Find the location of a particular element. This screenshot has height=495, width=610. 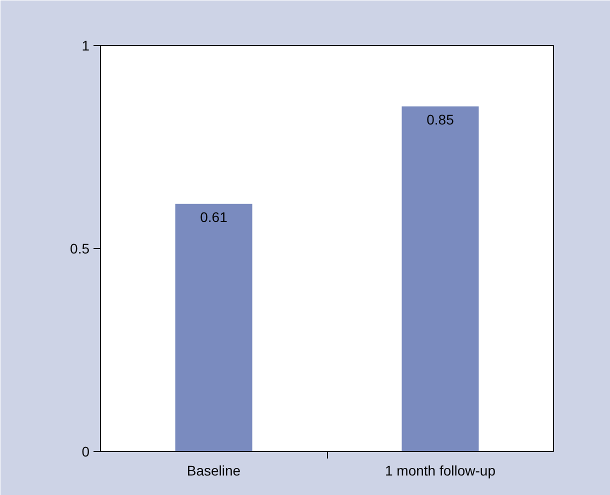

x-tick-label: Baseline is located at coordinates (213, 470).